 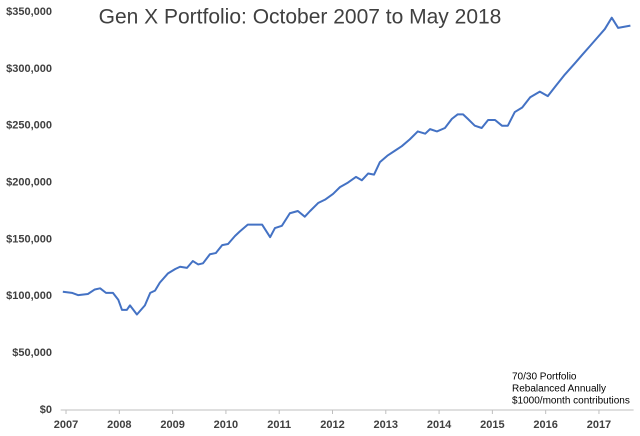 What do you see at coordinates (571, 401) in the screenshot?
I see `annotation: $1000/month contributions` at bounding box center [571, 401].